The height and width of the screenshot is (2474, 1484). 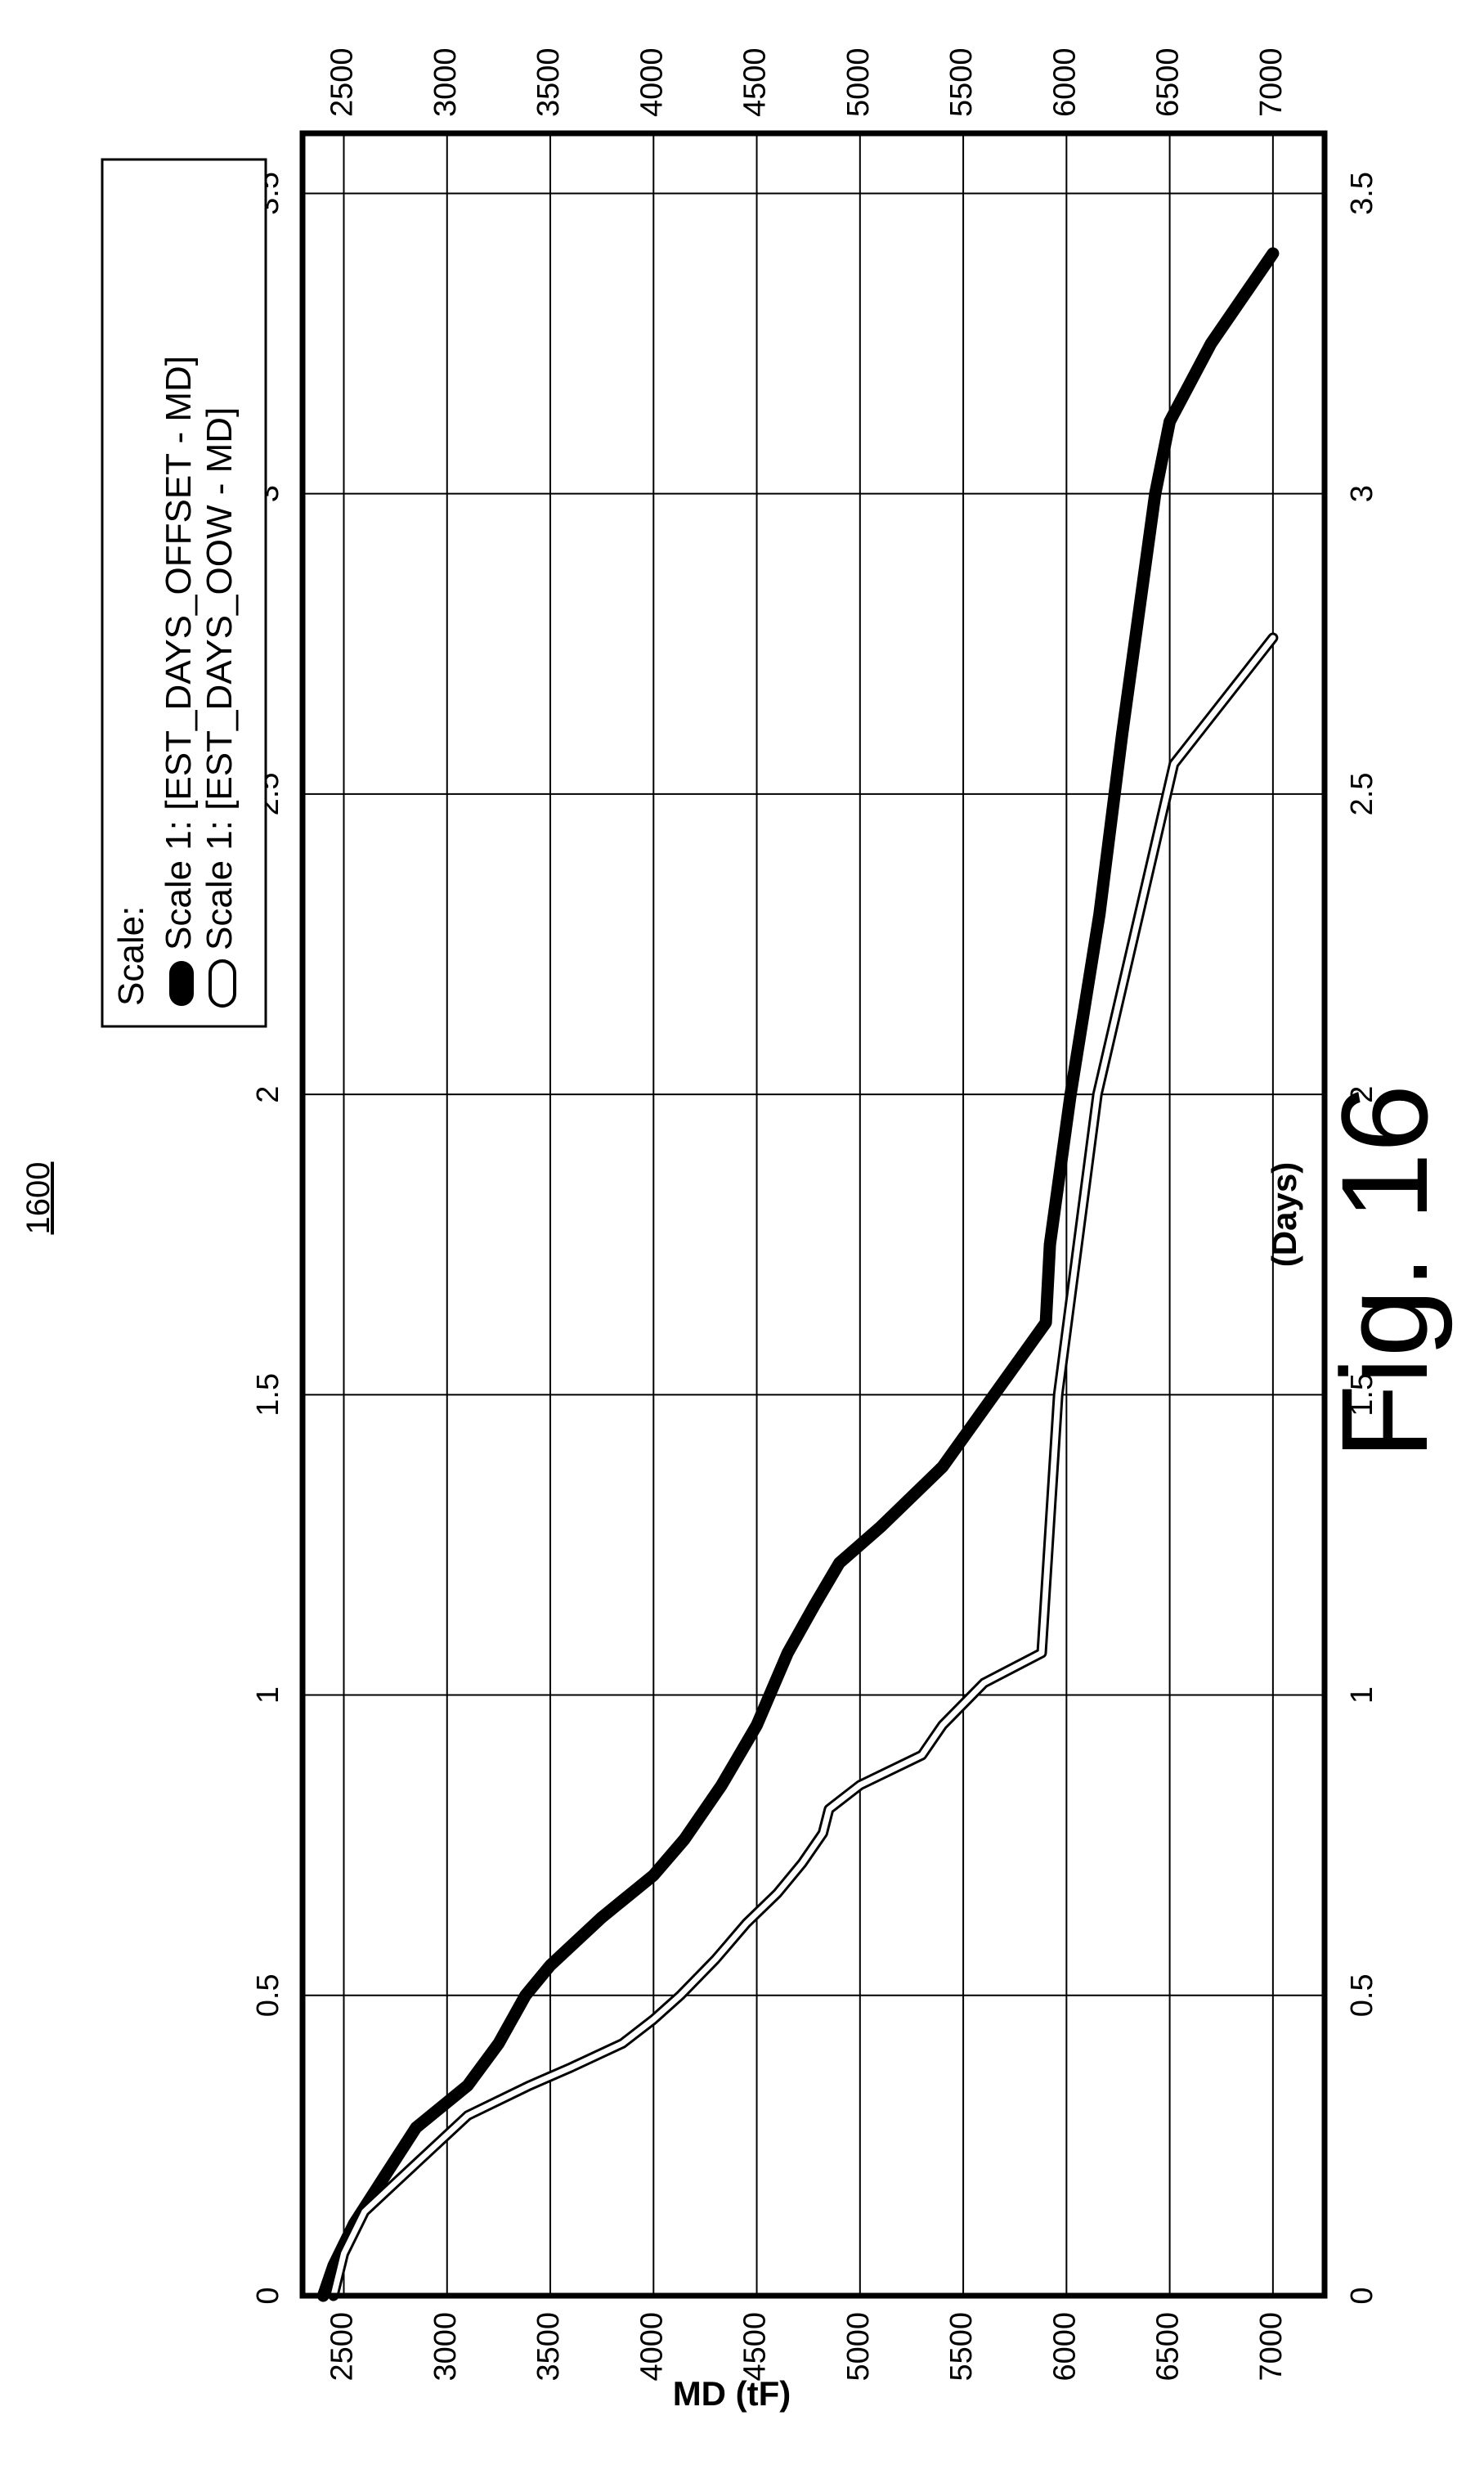 What do you see at coordinates (651, 2347) in the screenshot?
I see `y-tick-label-left: 4000` at bounding box center [651, 2347].